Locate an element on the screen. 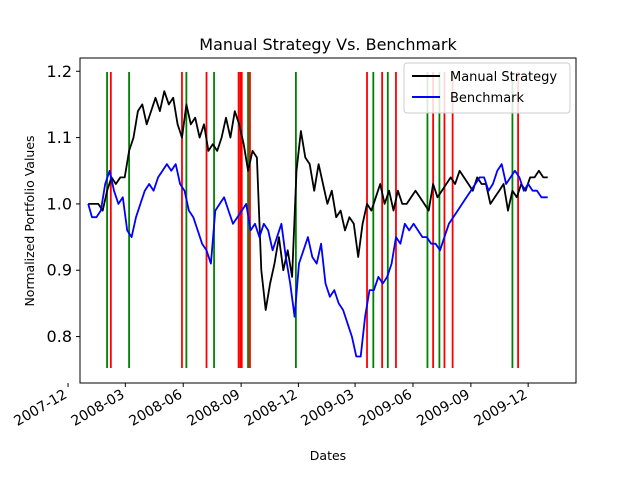  legend-box is located at coordinates (487, 88).